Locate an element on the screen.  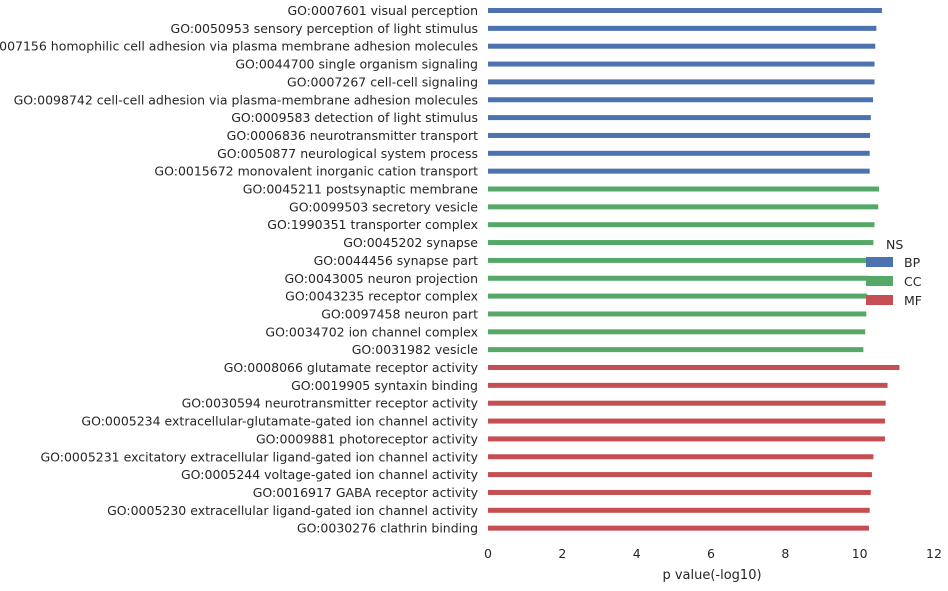
legend-swatch-mf is located at coordinates (879, 300).